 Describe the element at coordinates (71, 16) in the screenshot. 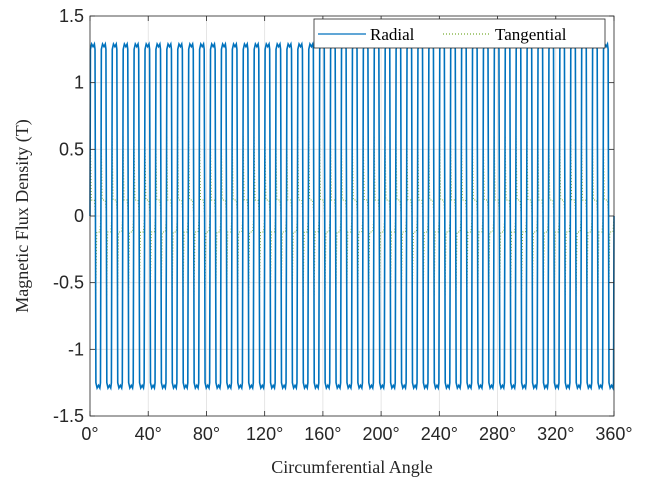

I see `y-tick-label: 1.5` at that location.